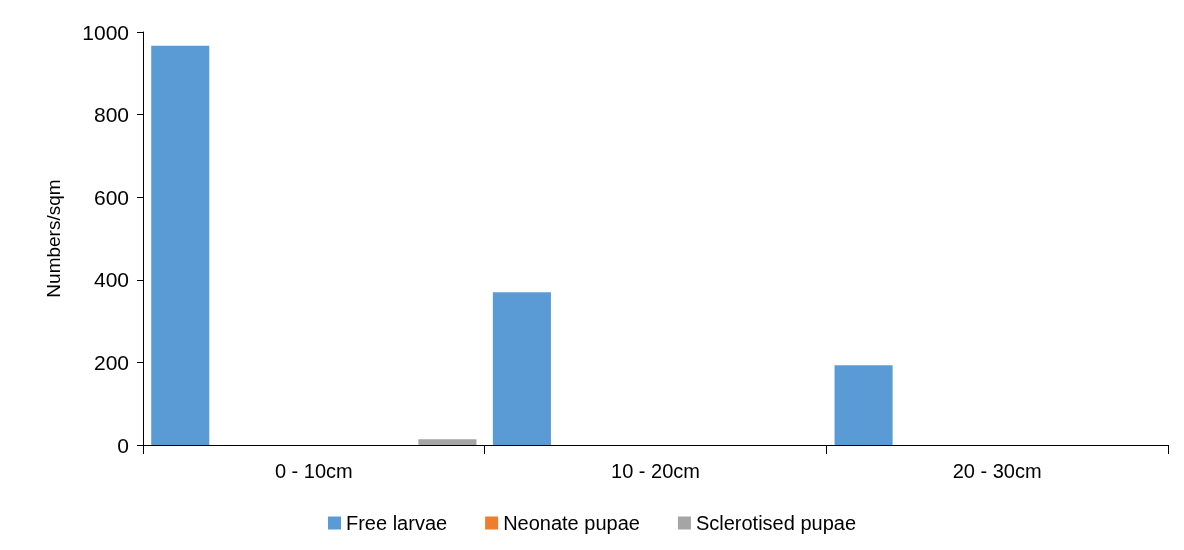 This screenshot has height=550, width=1184. I want to click on y-tick-label: 600, so click(111, 197).